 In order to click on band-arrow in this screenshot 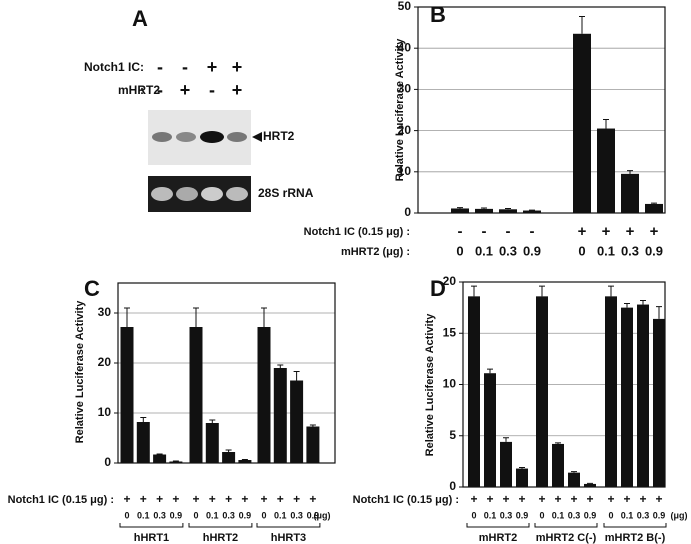, I will do `click(257, 137)`.